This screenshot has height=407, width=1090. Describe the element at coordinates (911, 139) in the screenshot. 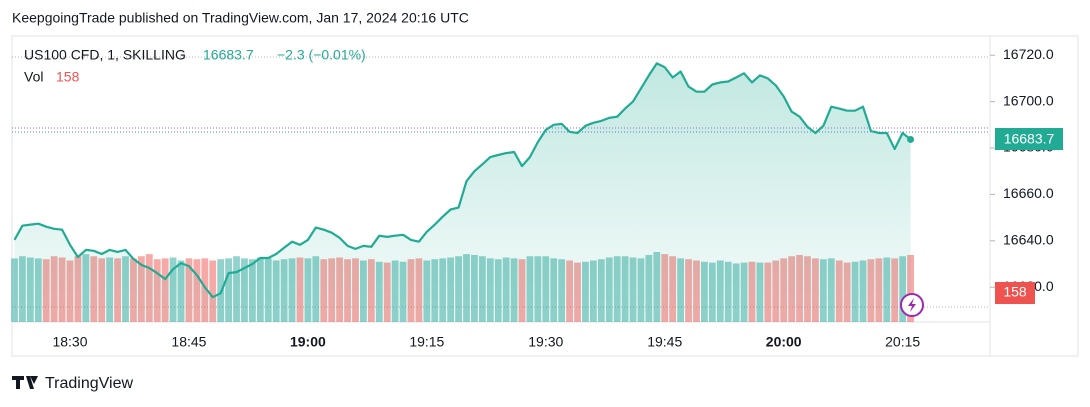

I see `last-point` at that location.